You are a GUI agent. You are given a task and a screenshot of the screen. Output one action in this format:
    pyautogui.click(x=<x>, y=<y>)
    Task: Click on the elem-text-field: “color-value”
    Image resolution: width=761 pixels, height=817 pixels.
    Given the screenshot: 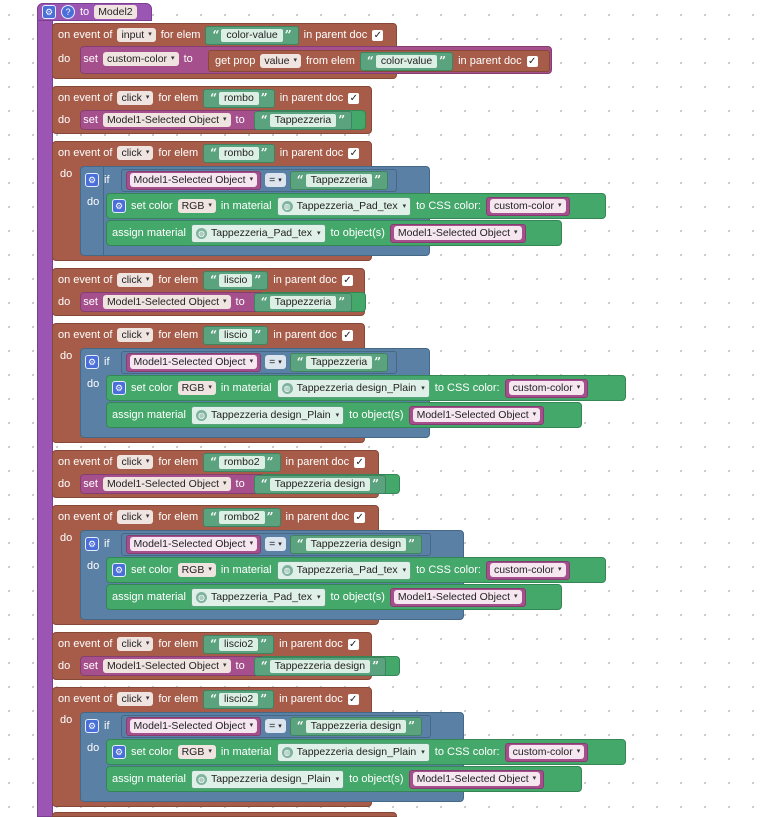 What is the action you would take?
    pyautogui.click(x=252, y=35)
    